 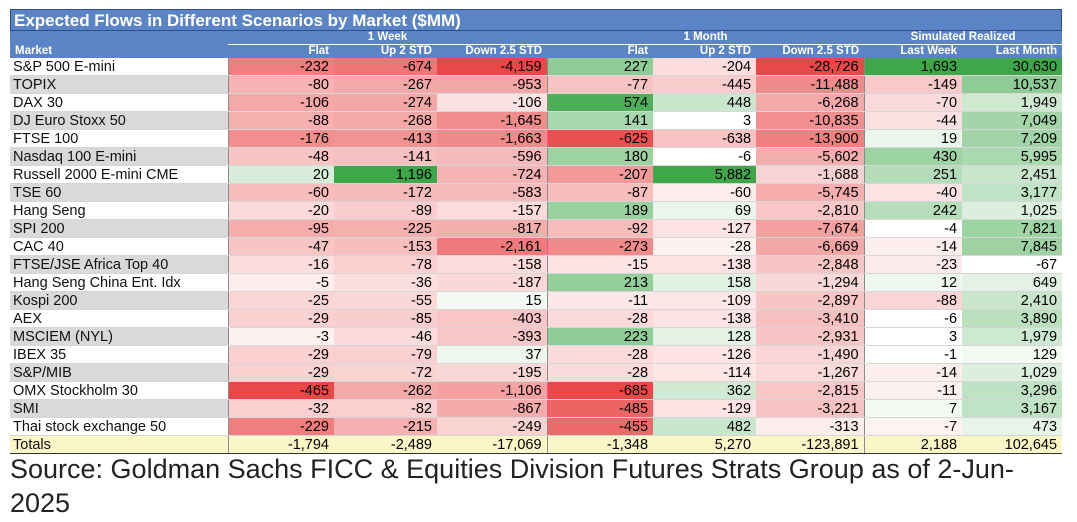 I want to click on value-cell: 5,995, so click(x=1012, y=156).